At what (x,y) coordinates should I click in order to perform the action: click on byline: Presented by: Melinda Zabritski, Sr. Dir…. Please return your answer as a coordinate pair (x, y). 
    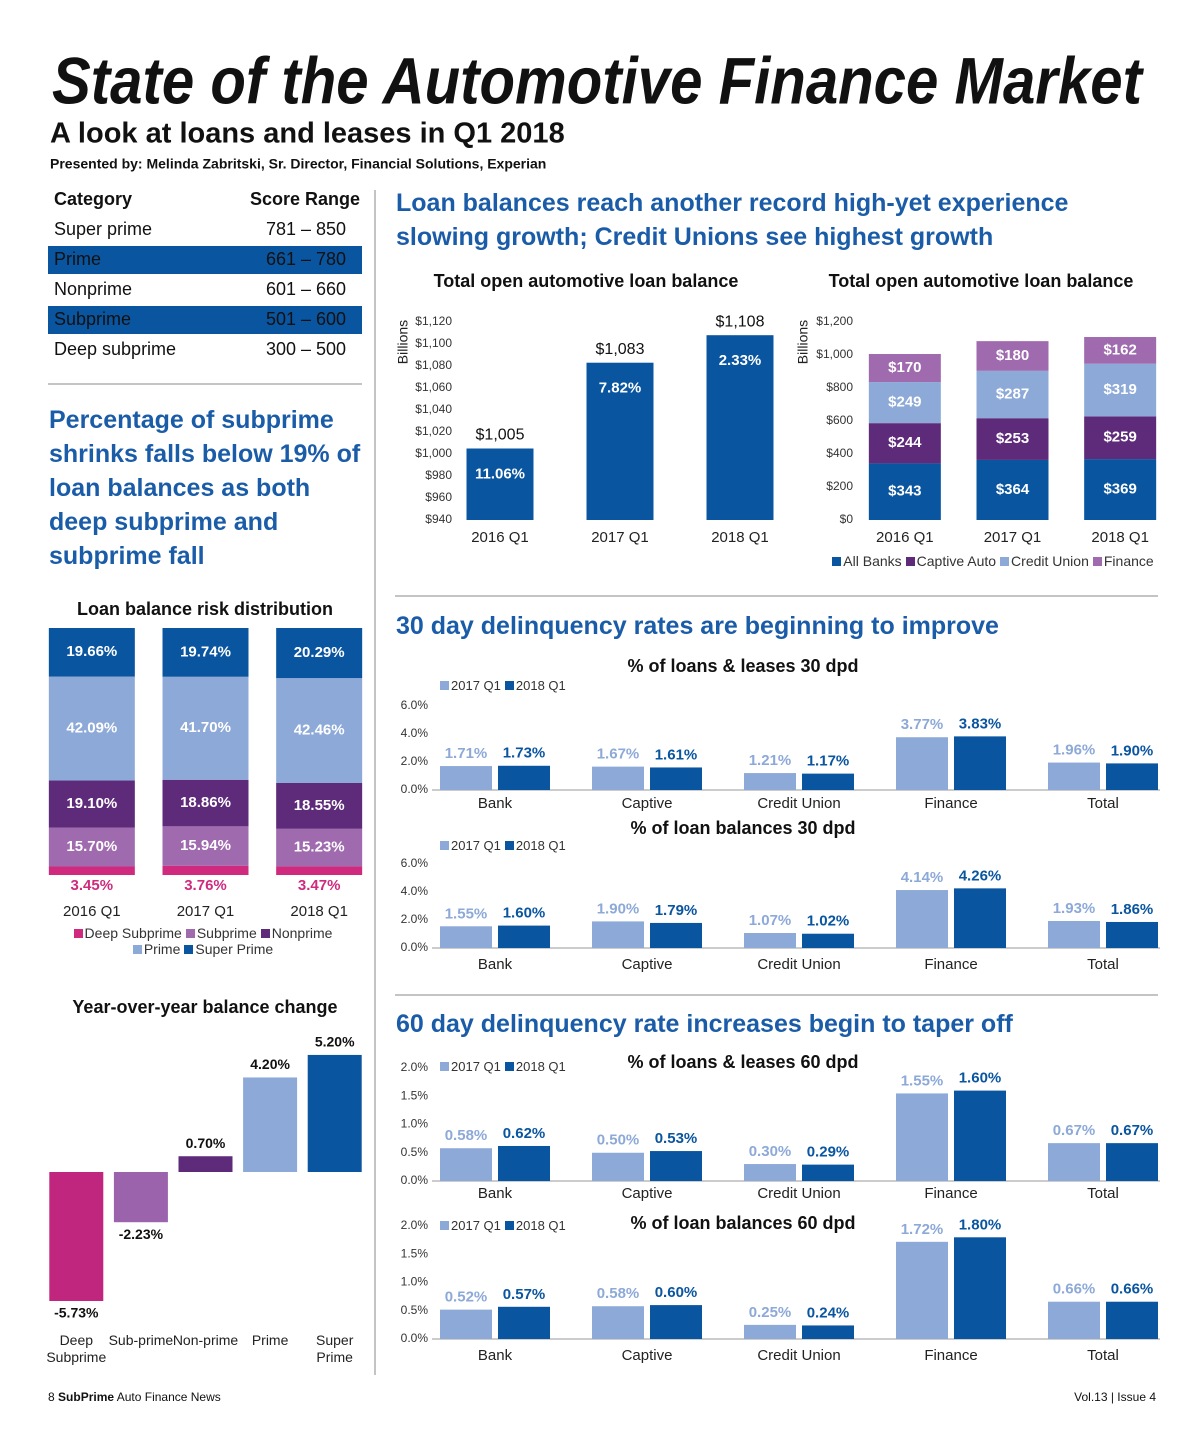
    Looking at the image, I should click on (298, 164).